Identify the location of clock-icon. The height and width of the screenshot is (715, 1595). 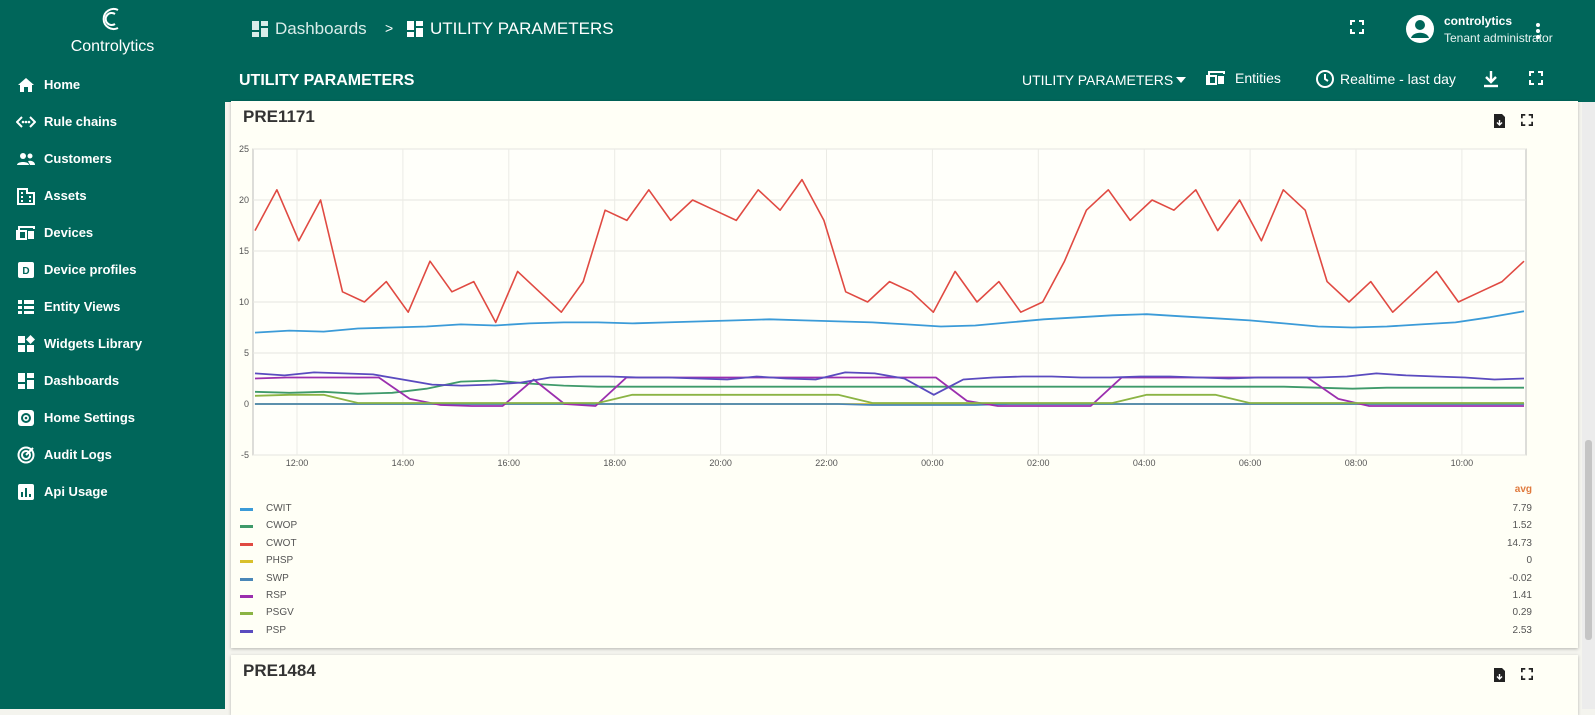
(1325, 79).